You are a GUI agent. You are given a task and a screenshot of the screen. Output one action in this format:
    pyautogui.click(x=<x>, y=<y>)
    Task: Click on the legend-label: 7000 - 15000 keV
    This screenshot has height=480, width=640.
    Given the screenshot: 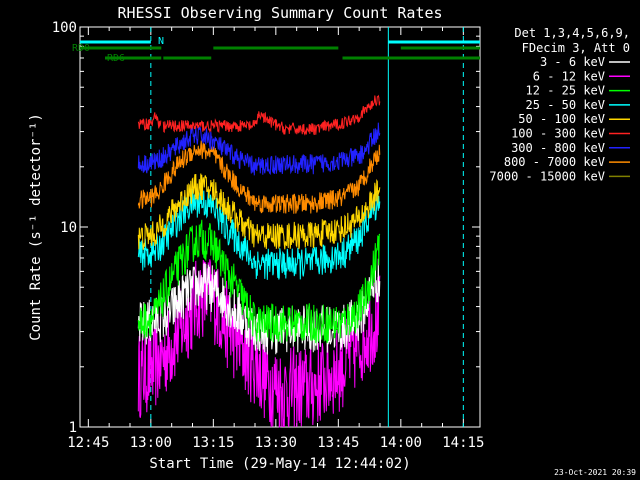 What is the action you would take?
    pyautogui.click(x=547, y=176)
    